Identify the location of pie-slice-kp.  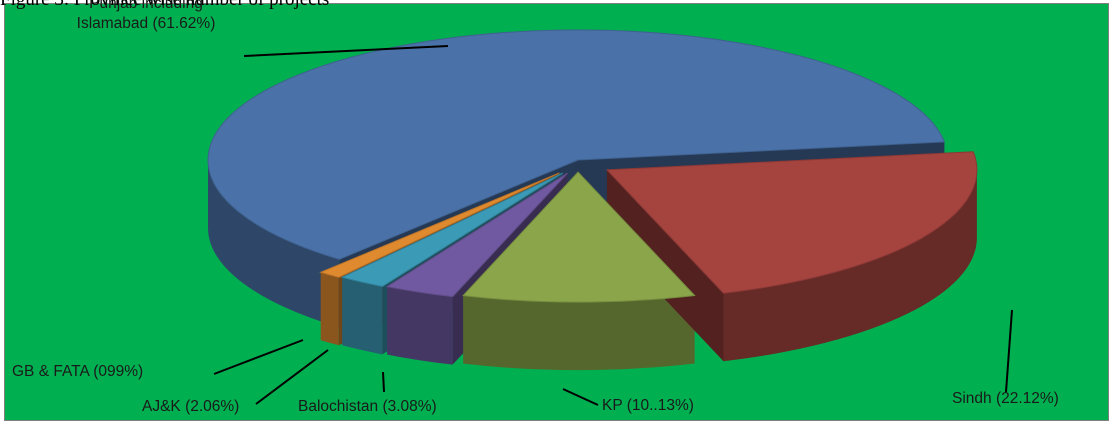
(579, 237).